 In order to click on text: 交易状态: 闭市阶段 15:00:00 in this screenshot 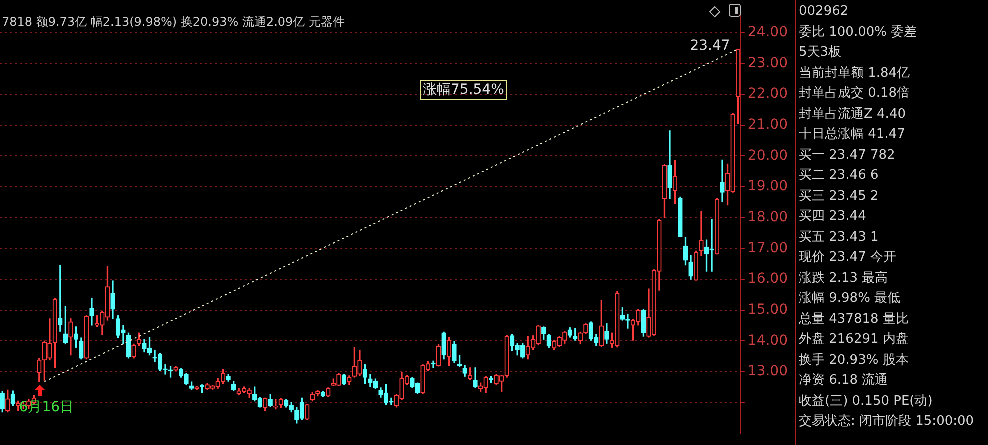, I will do `click(887, 422)`.